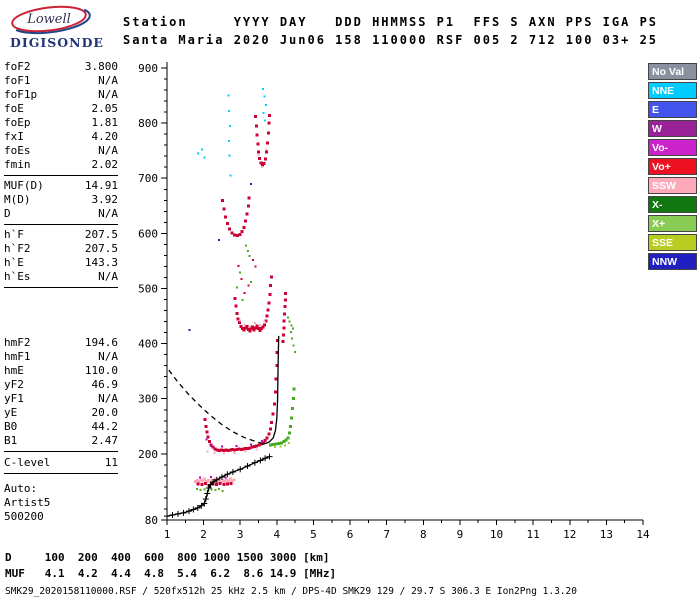 The image size is (700, 600). I want to click on param-row-foF1: foF1 N/A, so click(61, 81).